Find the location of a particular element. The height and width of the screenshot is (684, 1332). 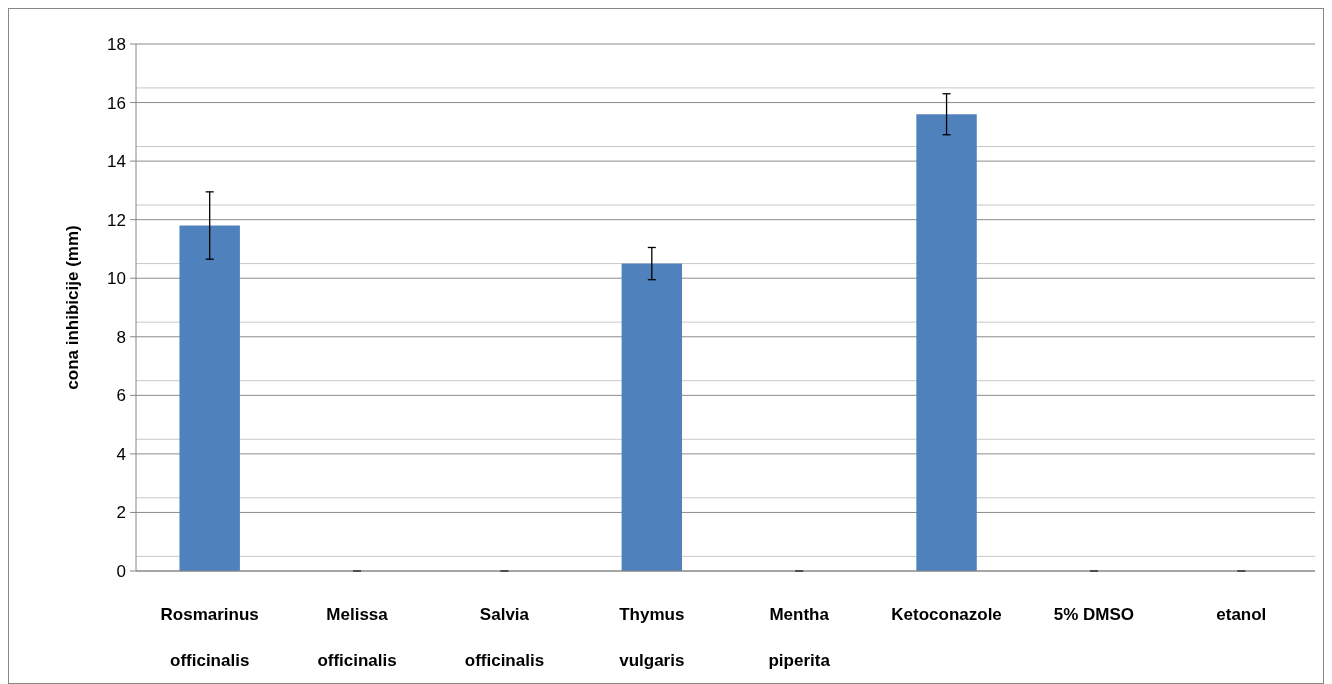

y-tick-label: 8 is located at coordinates (121, 337).